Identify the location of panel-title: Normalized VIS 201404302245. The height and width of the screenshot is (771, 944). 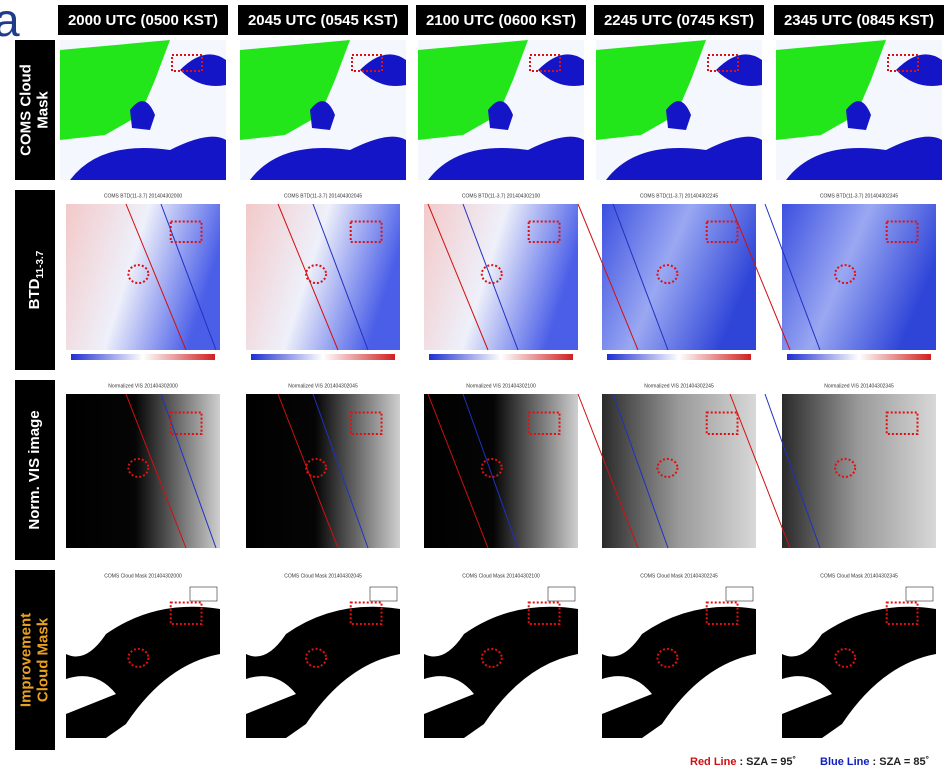
(679, 386).